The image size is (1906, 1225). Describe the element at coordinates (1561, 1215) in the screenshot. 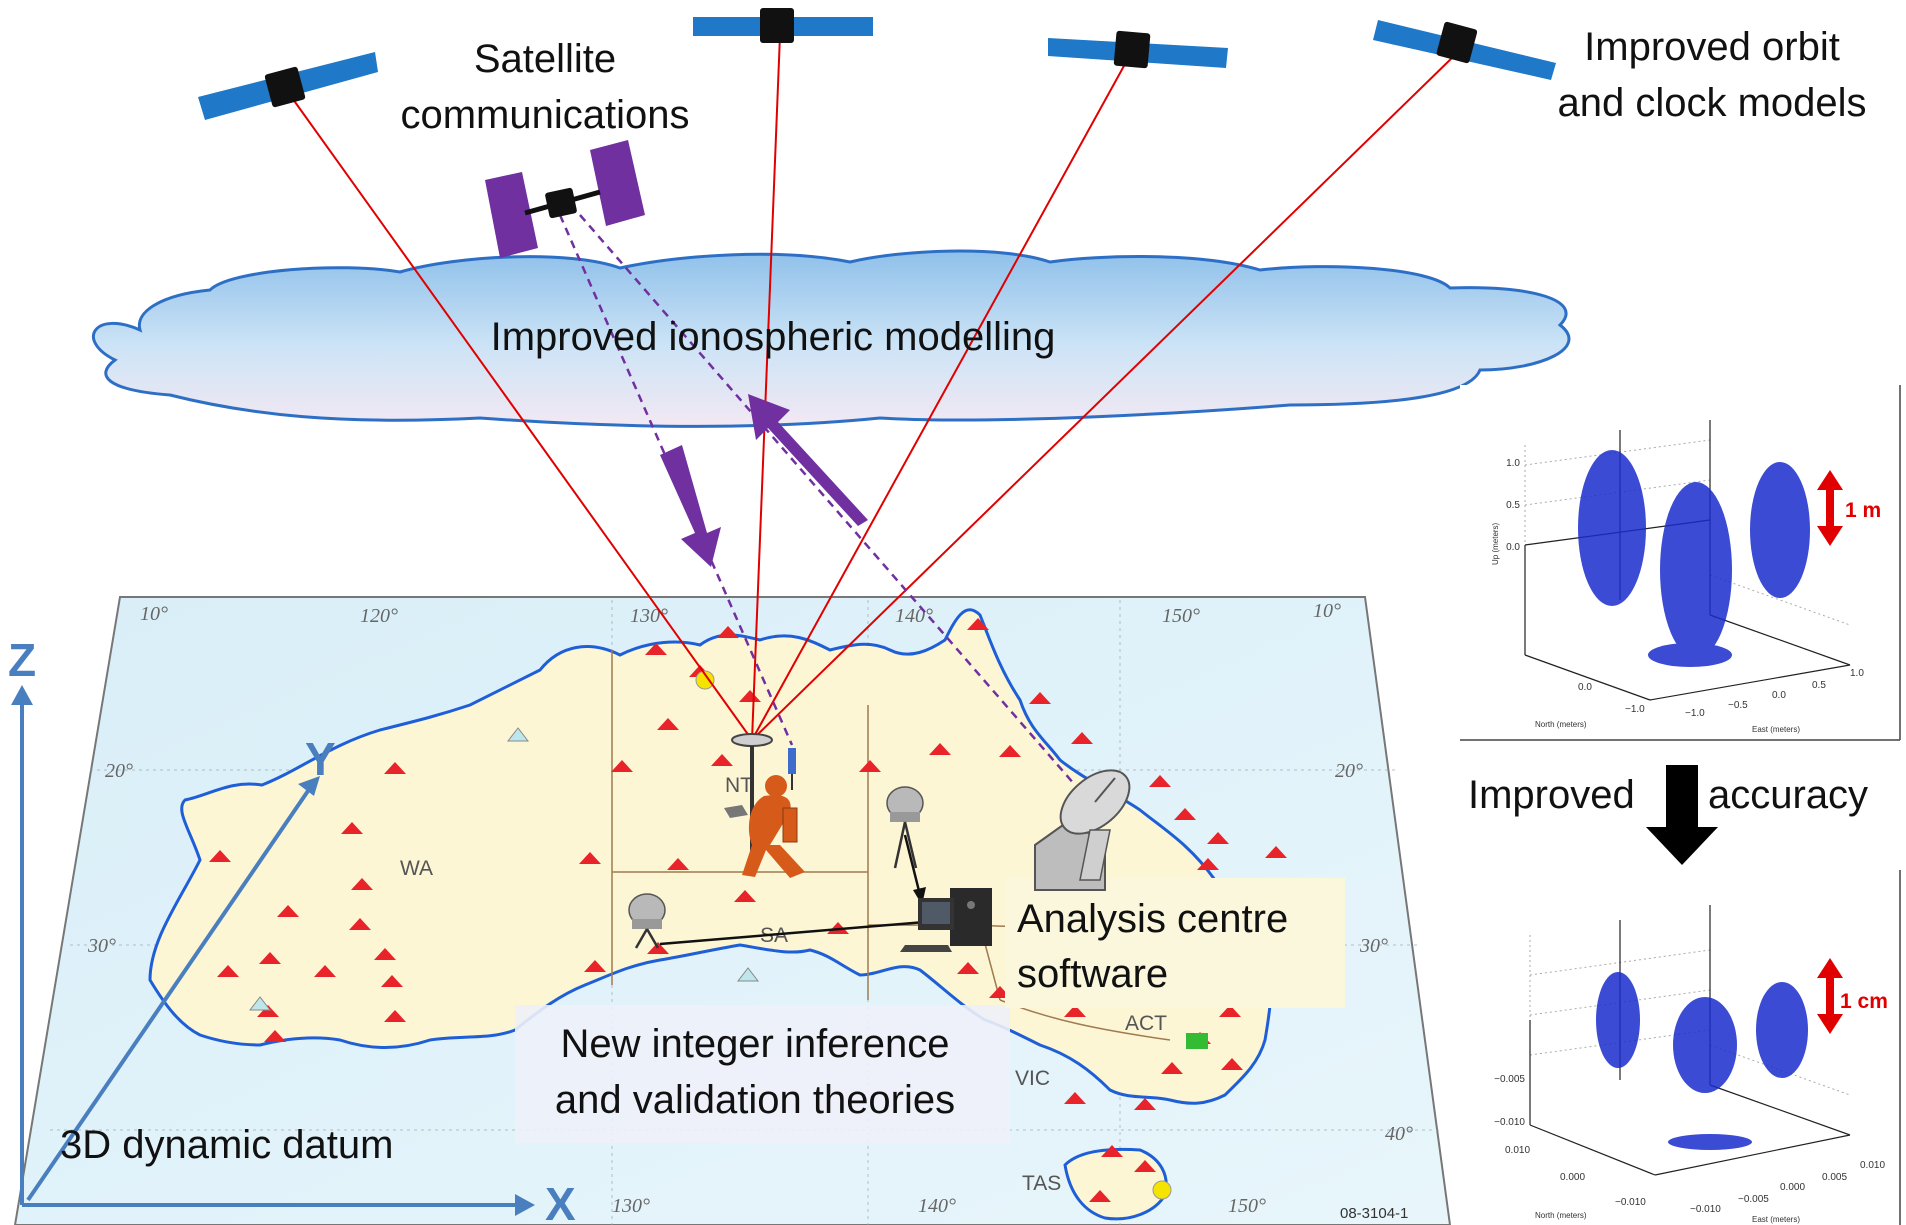

I see `plot-bottom-north-label: North (meters)` at that location.